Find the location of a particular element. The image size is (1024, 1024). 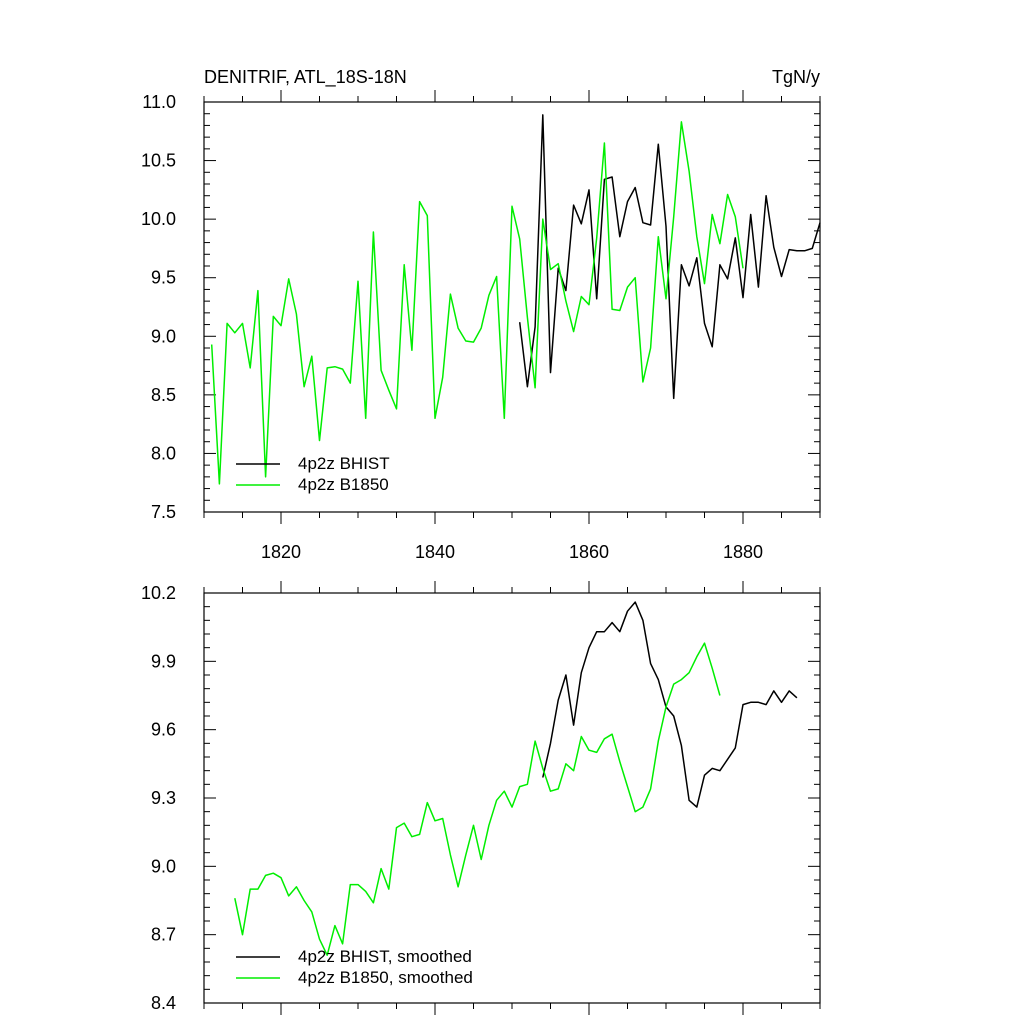

chart-units: TgN/y is located at coordinates (796, 77).